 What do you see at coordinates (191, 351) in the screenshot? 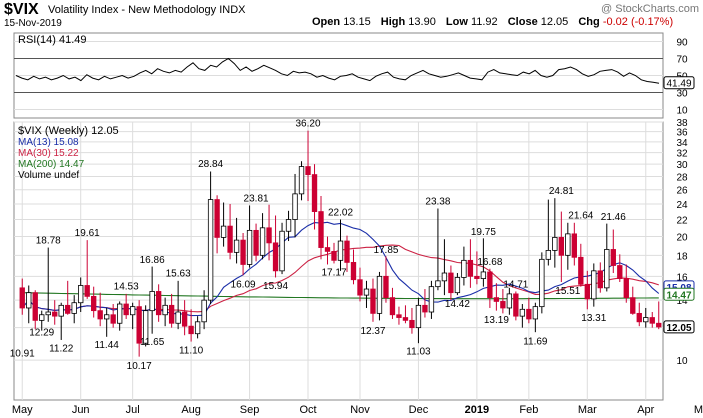
I see `price-annotation: 11.10` at bounding box center [191, 351].